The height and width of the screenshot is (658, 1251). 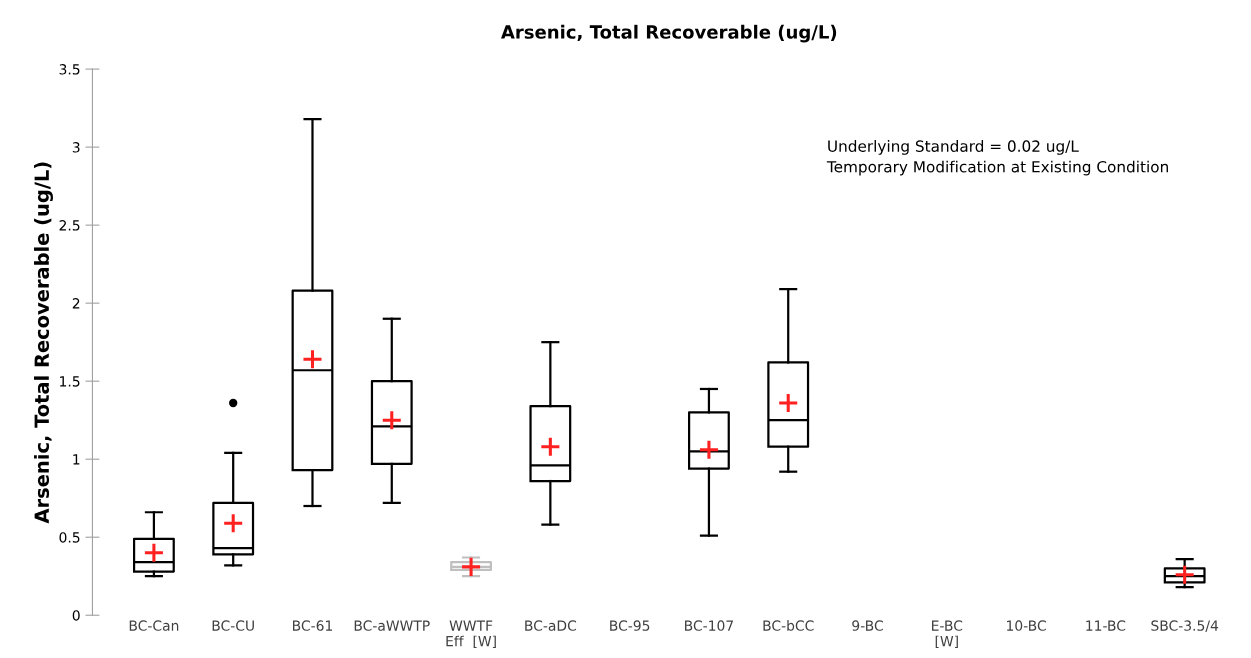 I want to click on x-tick-label: BC-107, so click(x=709, y=625).